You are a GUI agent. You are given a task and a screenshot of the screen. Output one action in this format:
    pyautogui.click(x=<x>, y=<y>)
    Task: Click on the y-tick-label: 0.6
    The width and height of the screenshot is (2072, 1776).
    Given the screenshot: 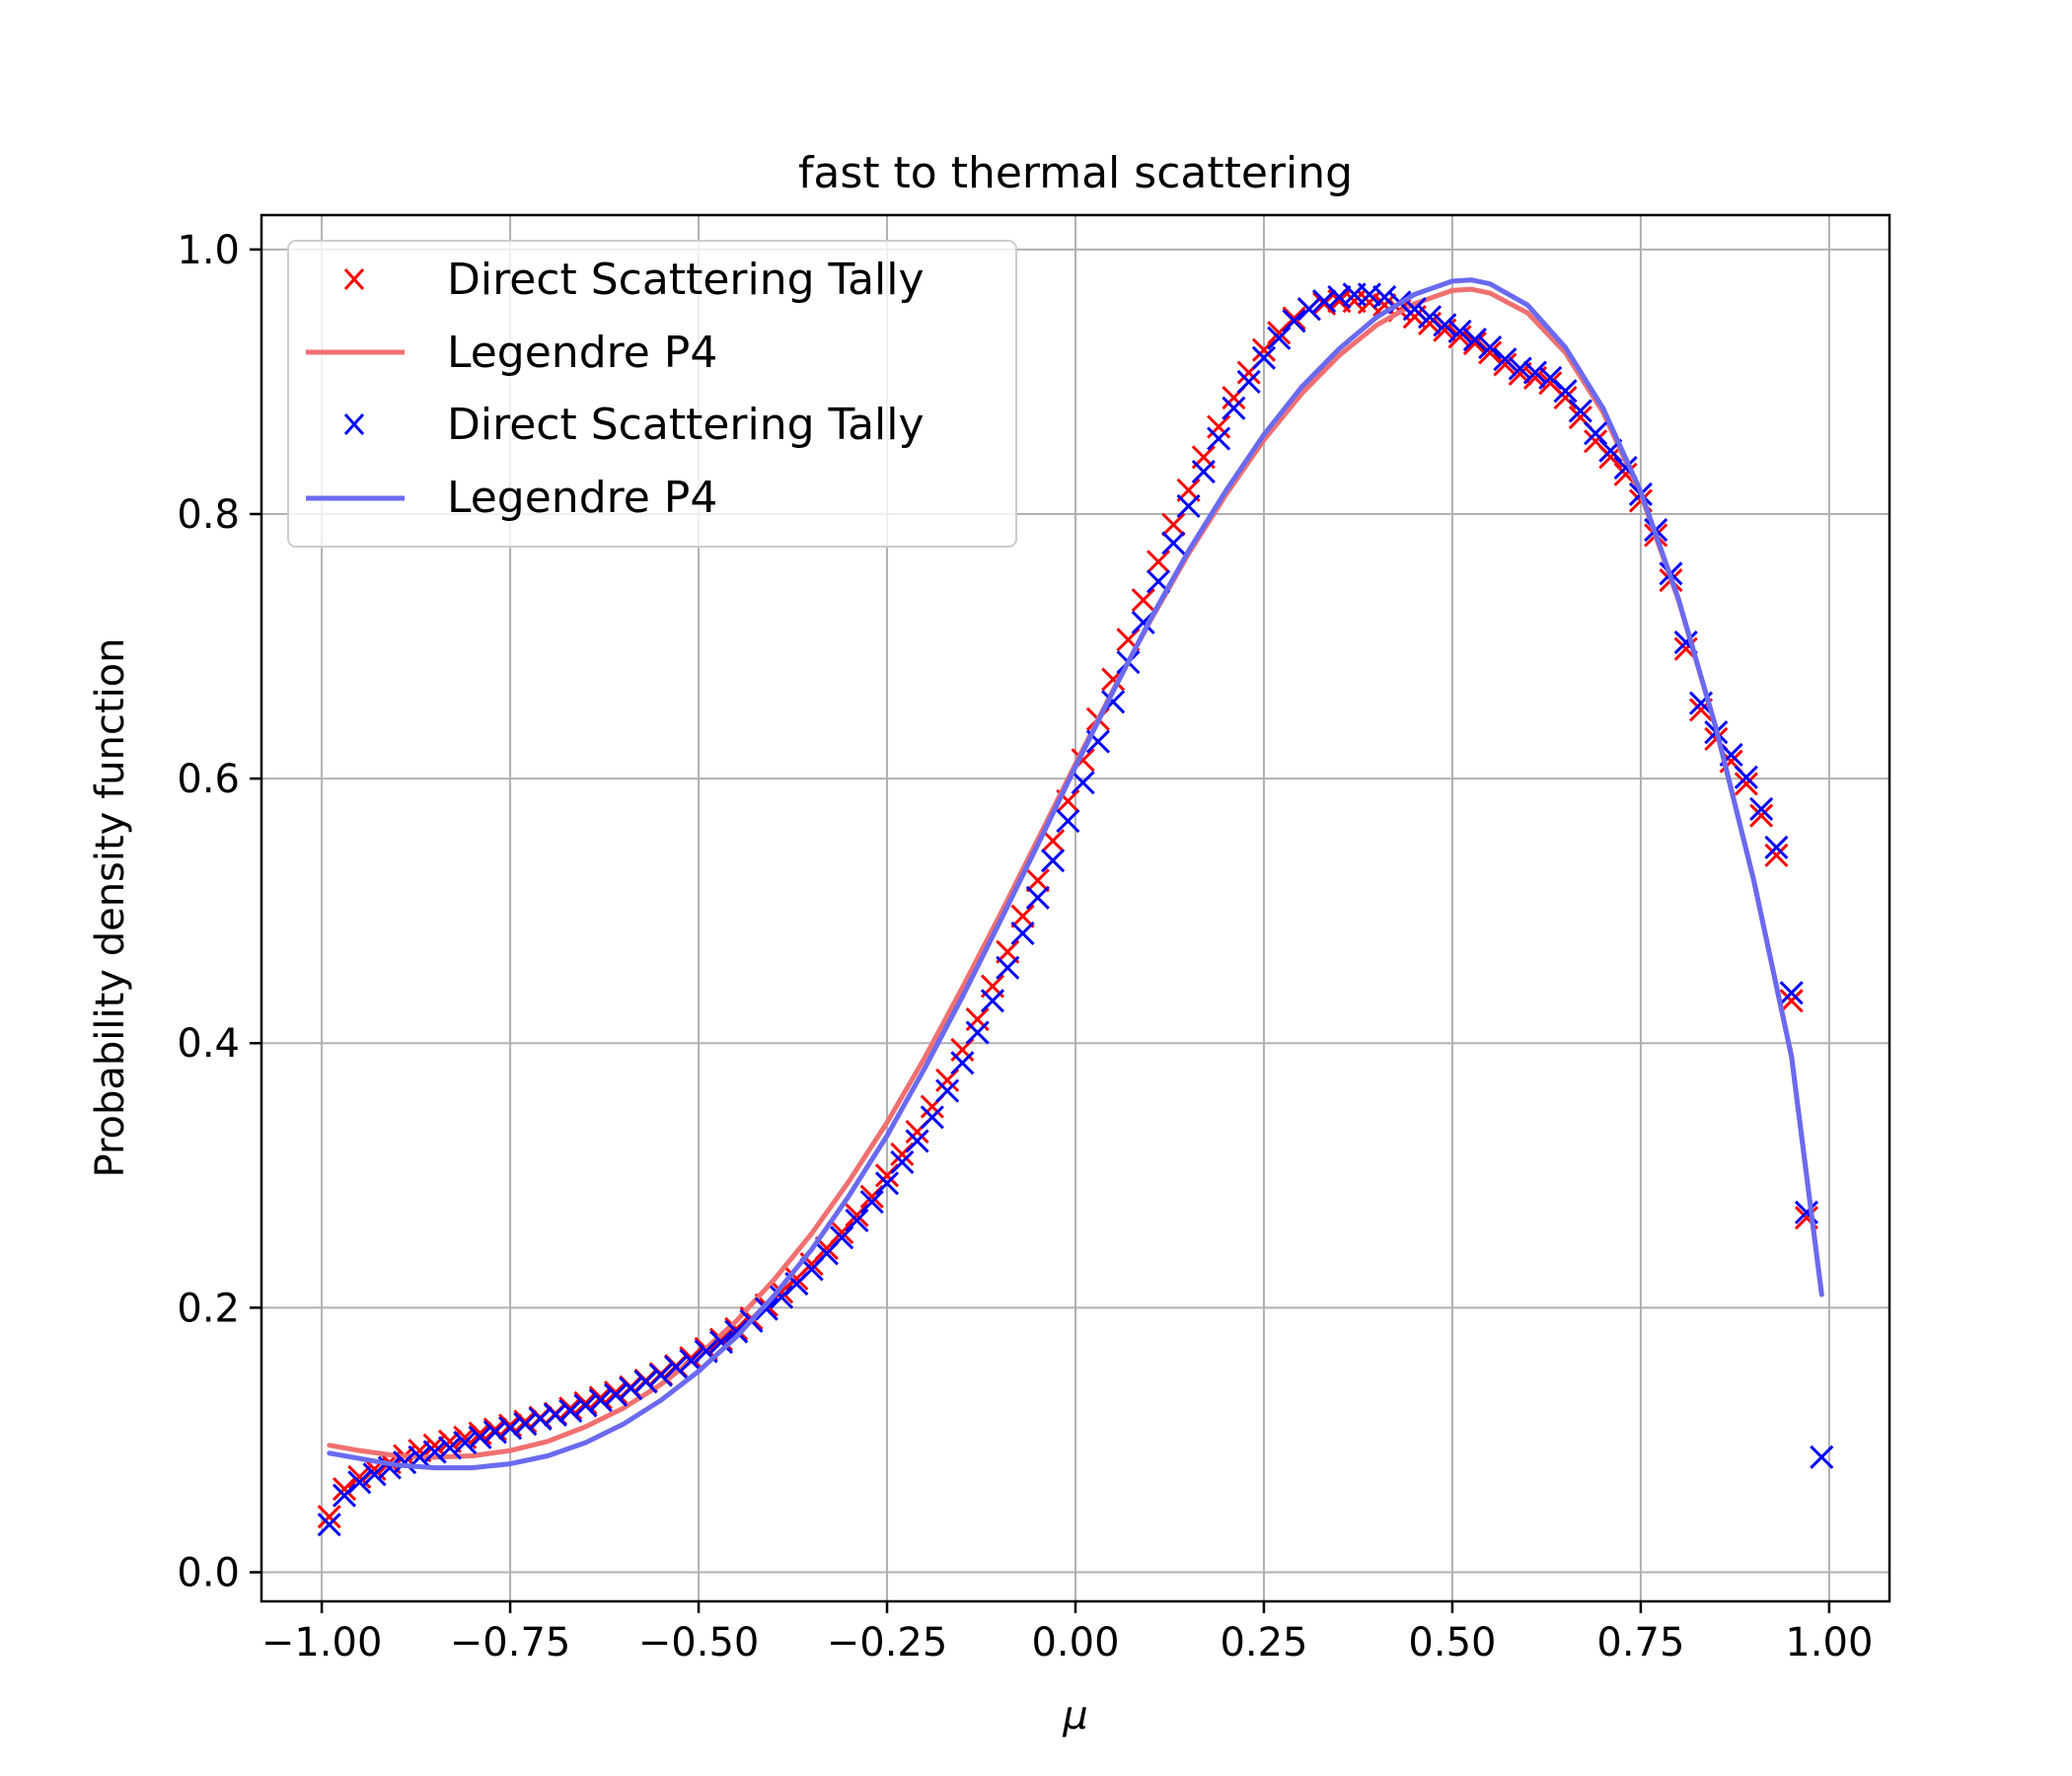 What is the action you would take?
    pyautogui.click(x=209, y=780)
    